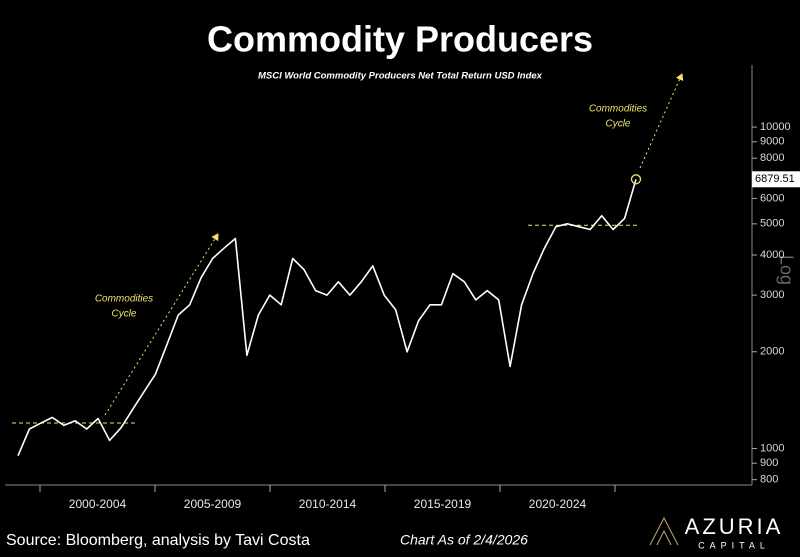 This screenshot has width=800, height=557. What do you see at coordinates (464, 540) in the screenshot?
I see `as-of: Chart As of 2/4/2026` at bounding box center [464, 540].